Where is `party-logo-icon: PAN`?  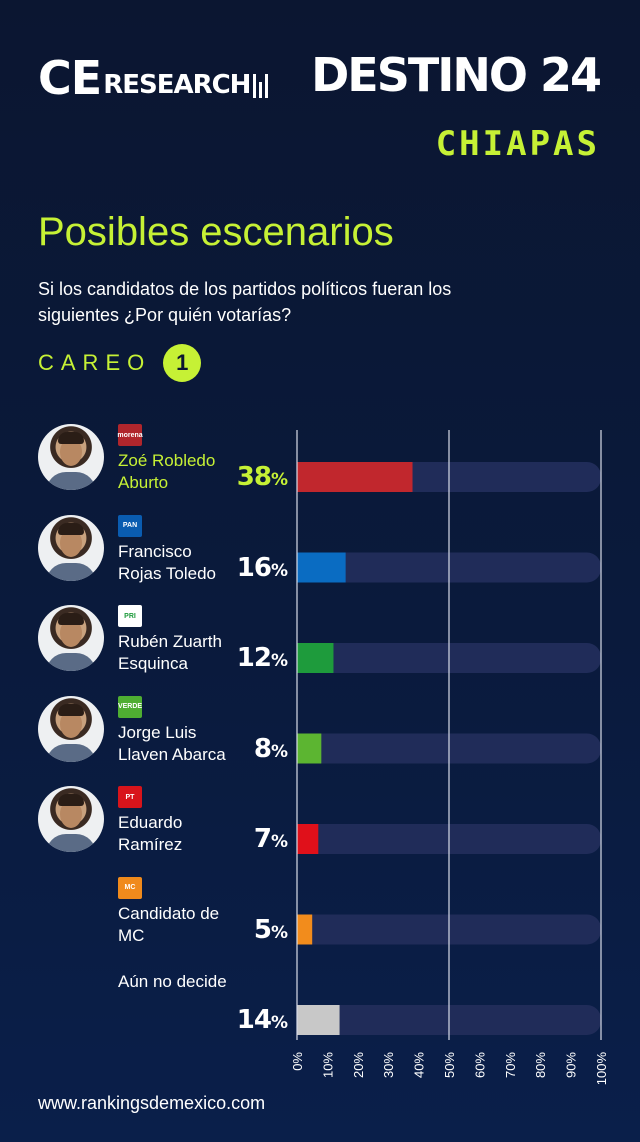 party-logo-icon: PAN is located at coordinates (130, 525).